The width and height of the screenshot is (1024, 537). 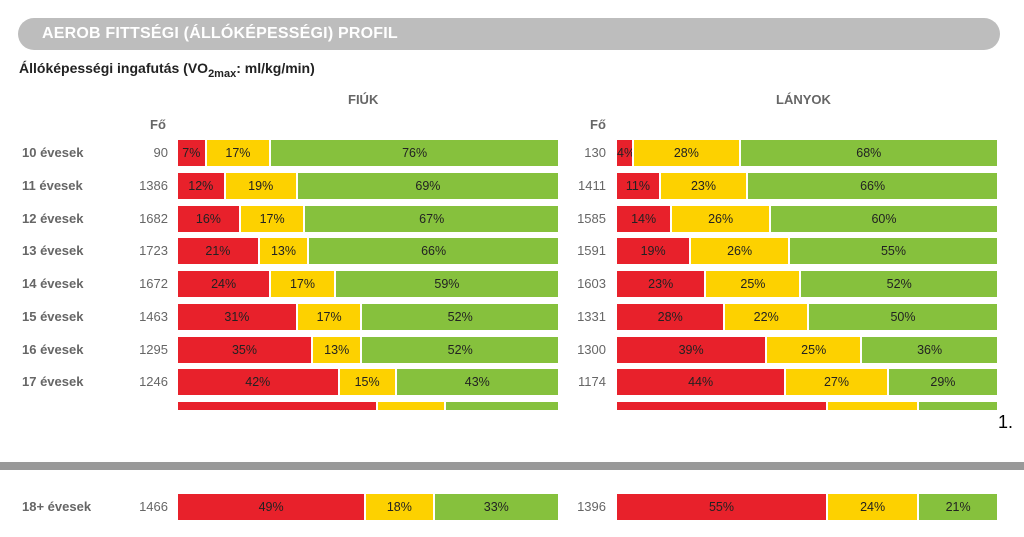 I want to click on sample-size: 1386, so click(x=153, y=185).